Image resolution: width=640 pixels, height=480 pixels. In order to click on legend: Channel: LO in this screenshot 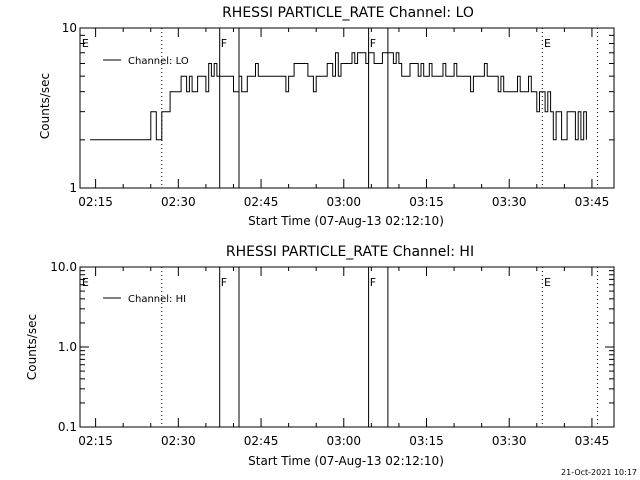, I will do `click(146, 61)`.